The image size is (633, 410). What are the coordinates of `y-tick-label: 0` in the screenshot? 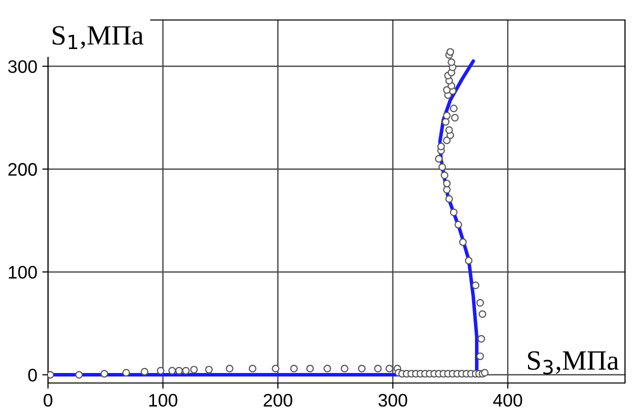 It's located at (32, 375).